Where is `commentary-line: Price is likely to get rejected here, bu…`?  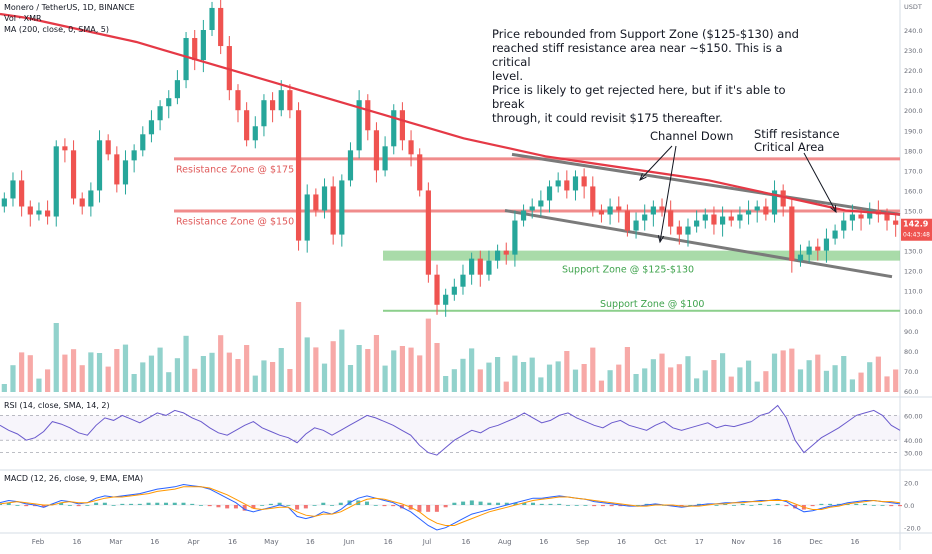
commentary-line: Price is likely to get rejected here, bu… is located at coordinates (639, 97).